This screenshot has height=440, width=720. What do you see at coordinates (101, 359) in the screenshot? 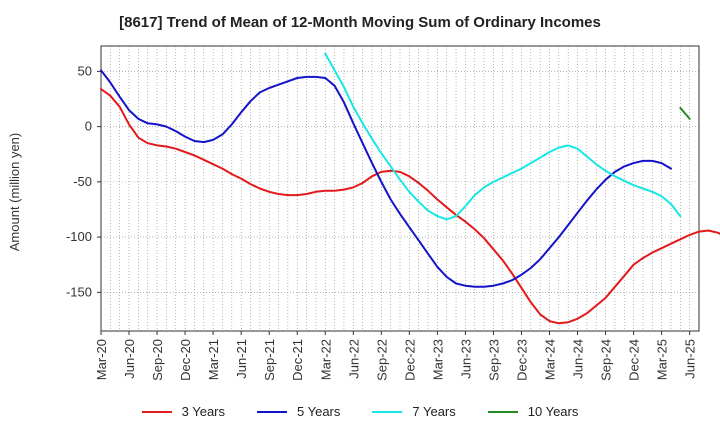
I see `x-tick-label: Mar-20` at bounding box center [101, 359].